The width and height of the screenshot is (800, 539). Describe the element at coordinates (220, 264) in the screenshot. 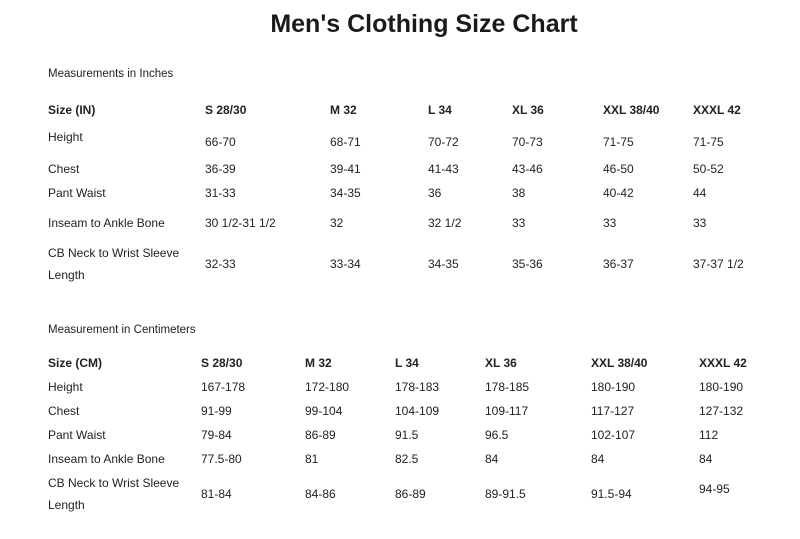

I see `table-cell: 32-33` at that location.